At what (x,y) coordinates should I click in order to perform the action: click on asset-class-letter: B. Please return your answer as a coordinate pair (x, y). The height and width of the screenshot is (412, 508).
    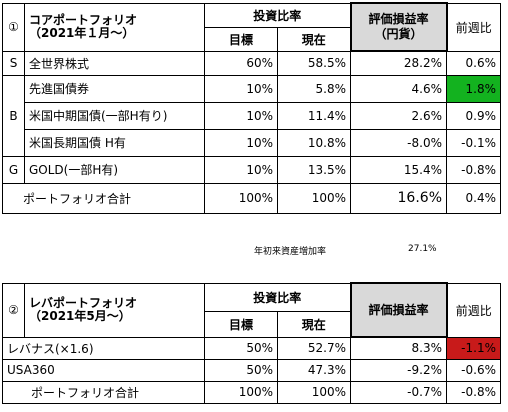
    Looking at the image, I should click on (13, 115).